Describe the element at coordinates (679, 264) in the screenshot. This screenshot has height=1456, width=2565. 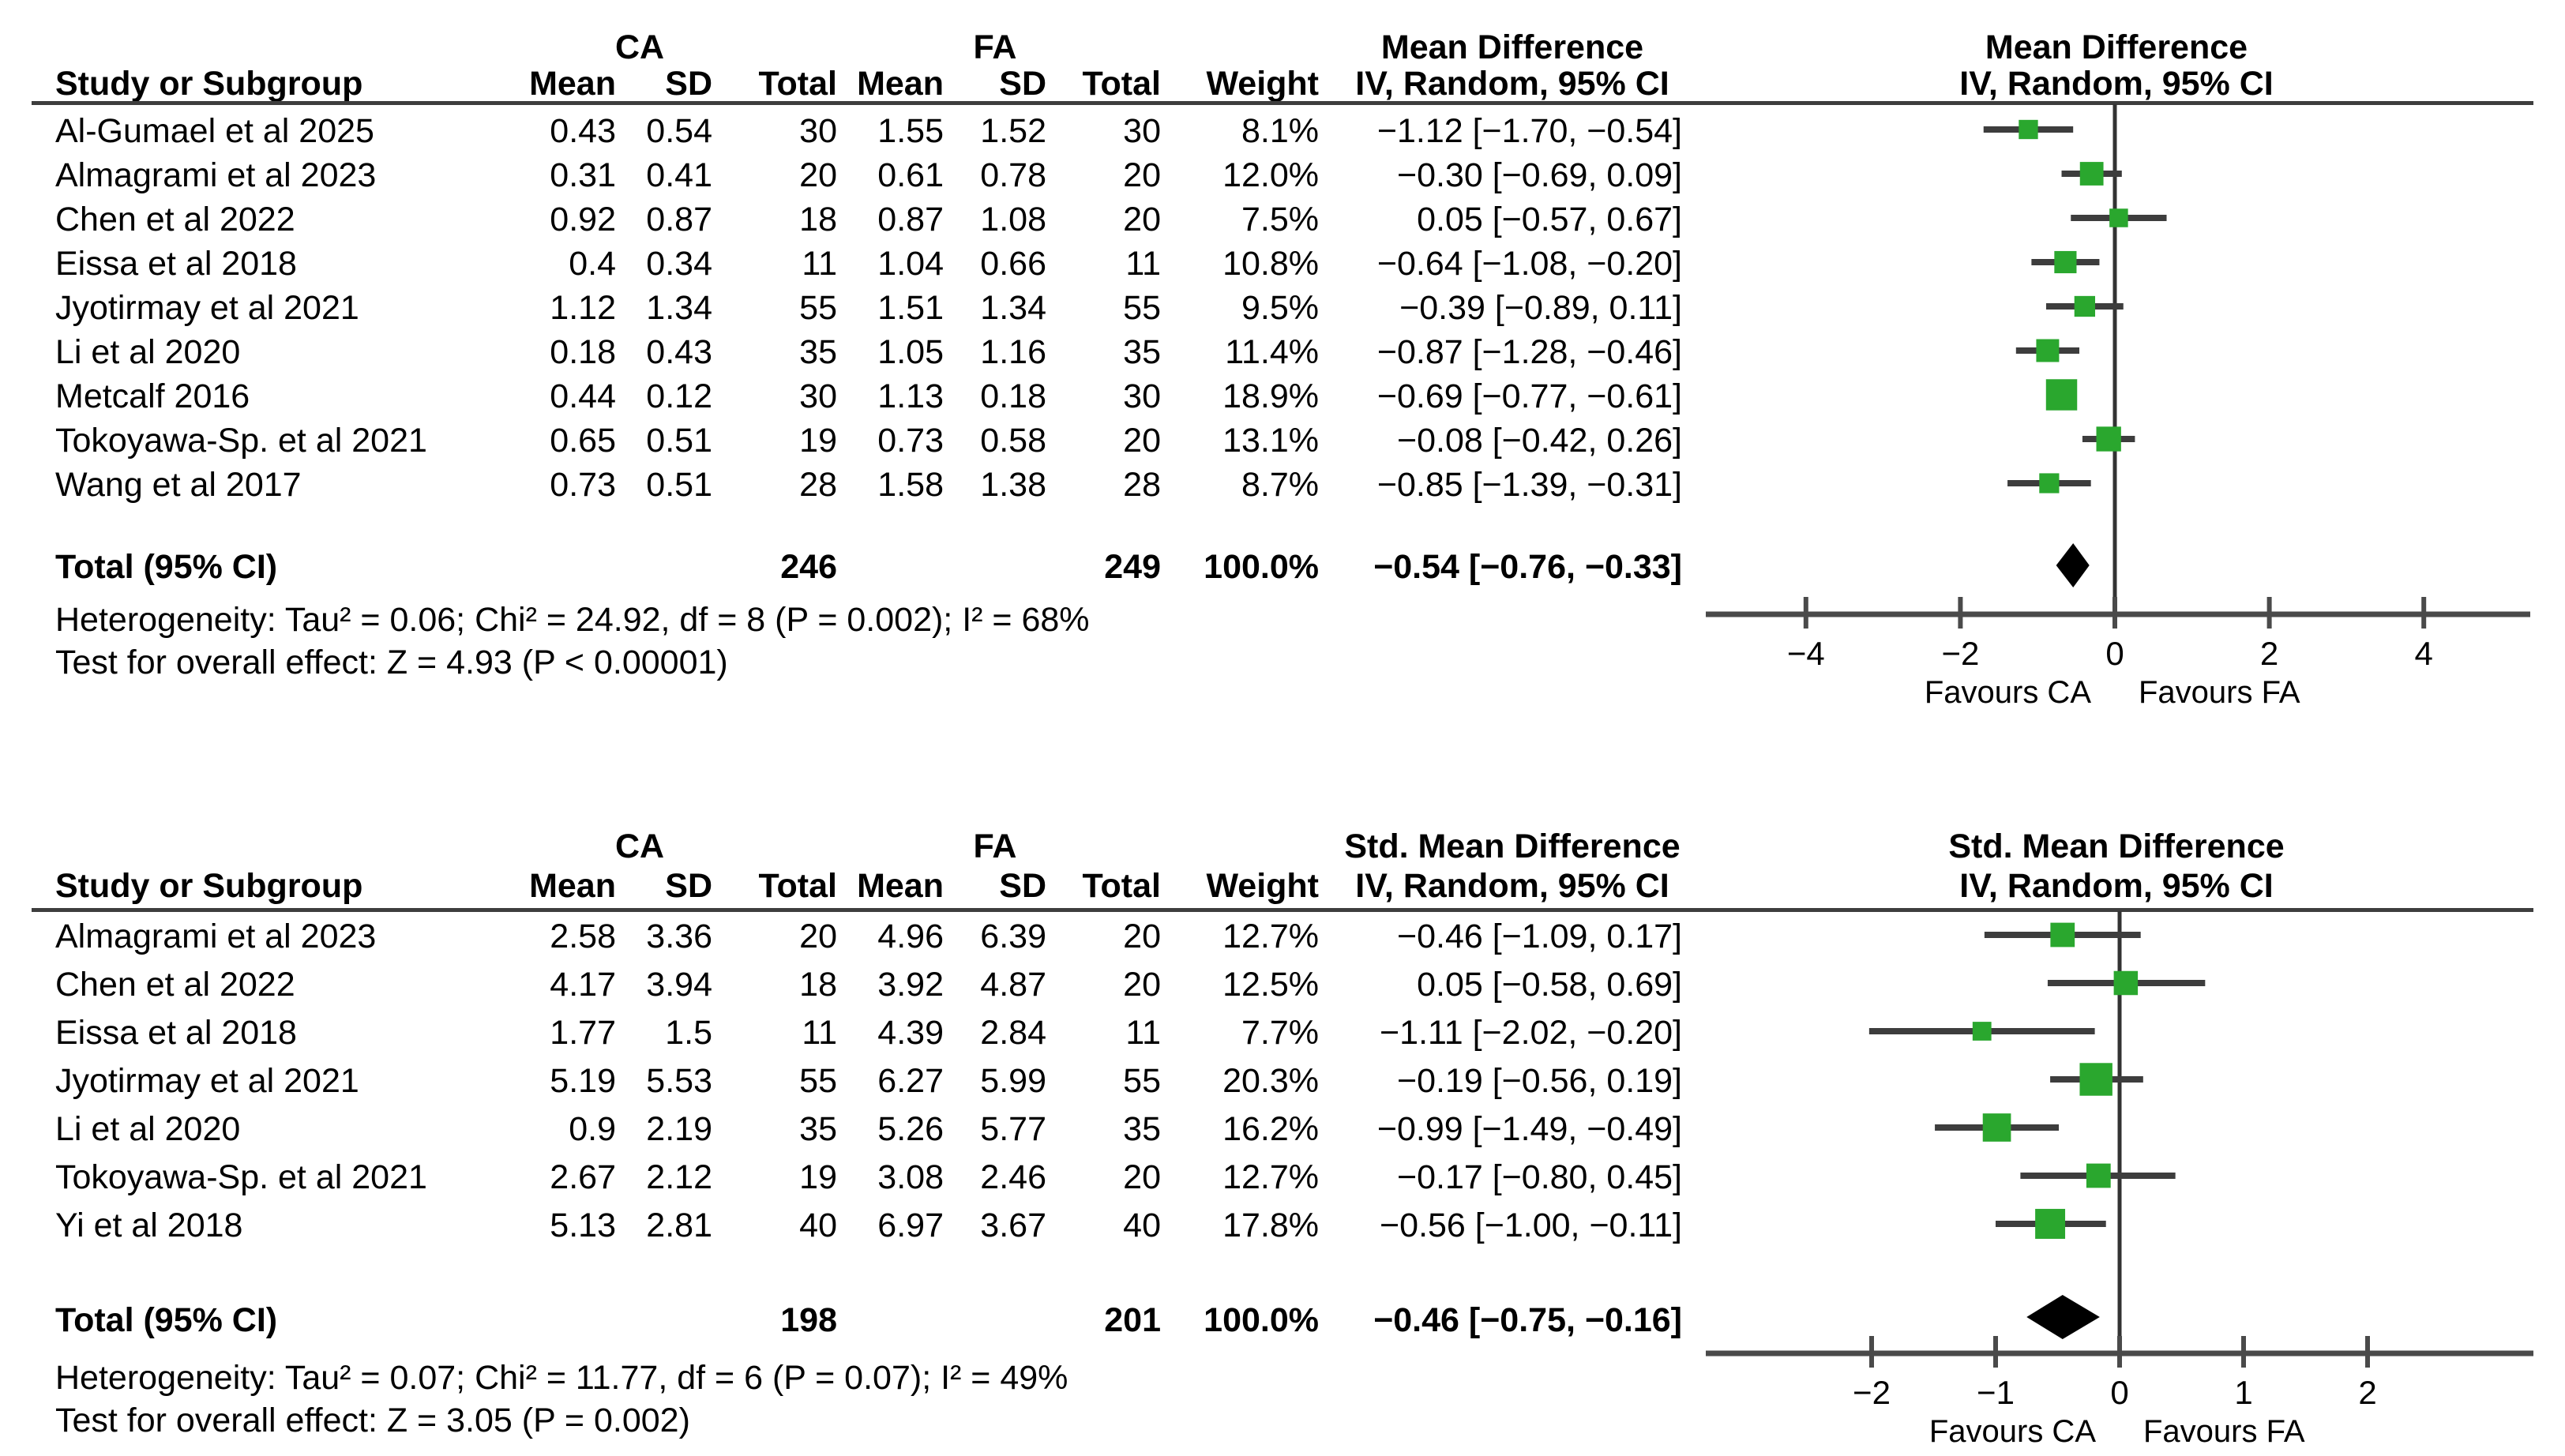
I see `group1-sd: 0.34` at that location.